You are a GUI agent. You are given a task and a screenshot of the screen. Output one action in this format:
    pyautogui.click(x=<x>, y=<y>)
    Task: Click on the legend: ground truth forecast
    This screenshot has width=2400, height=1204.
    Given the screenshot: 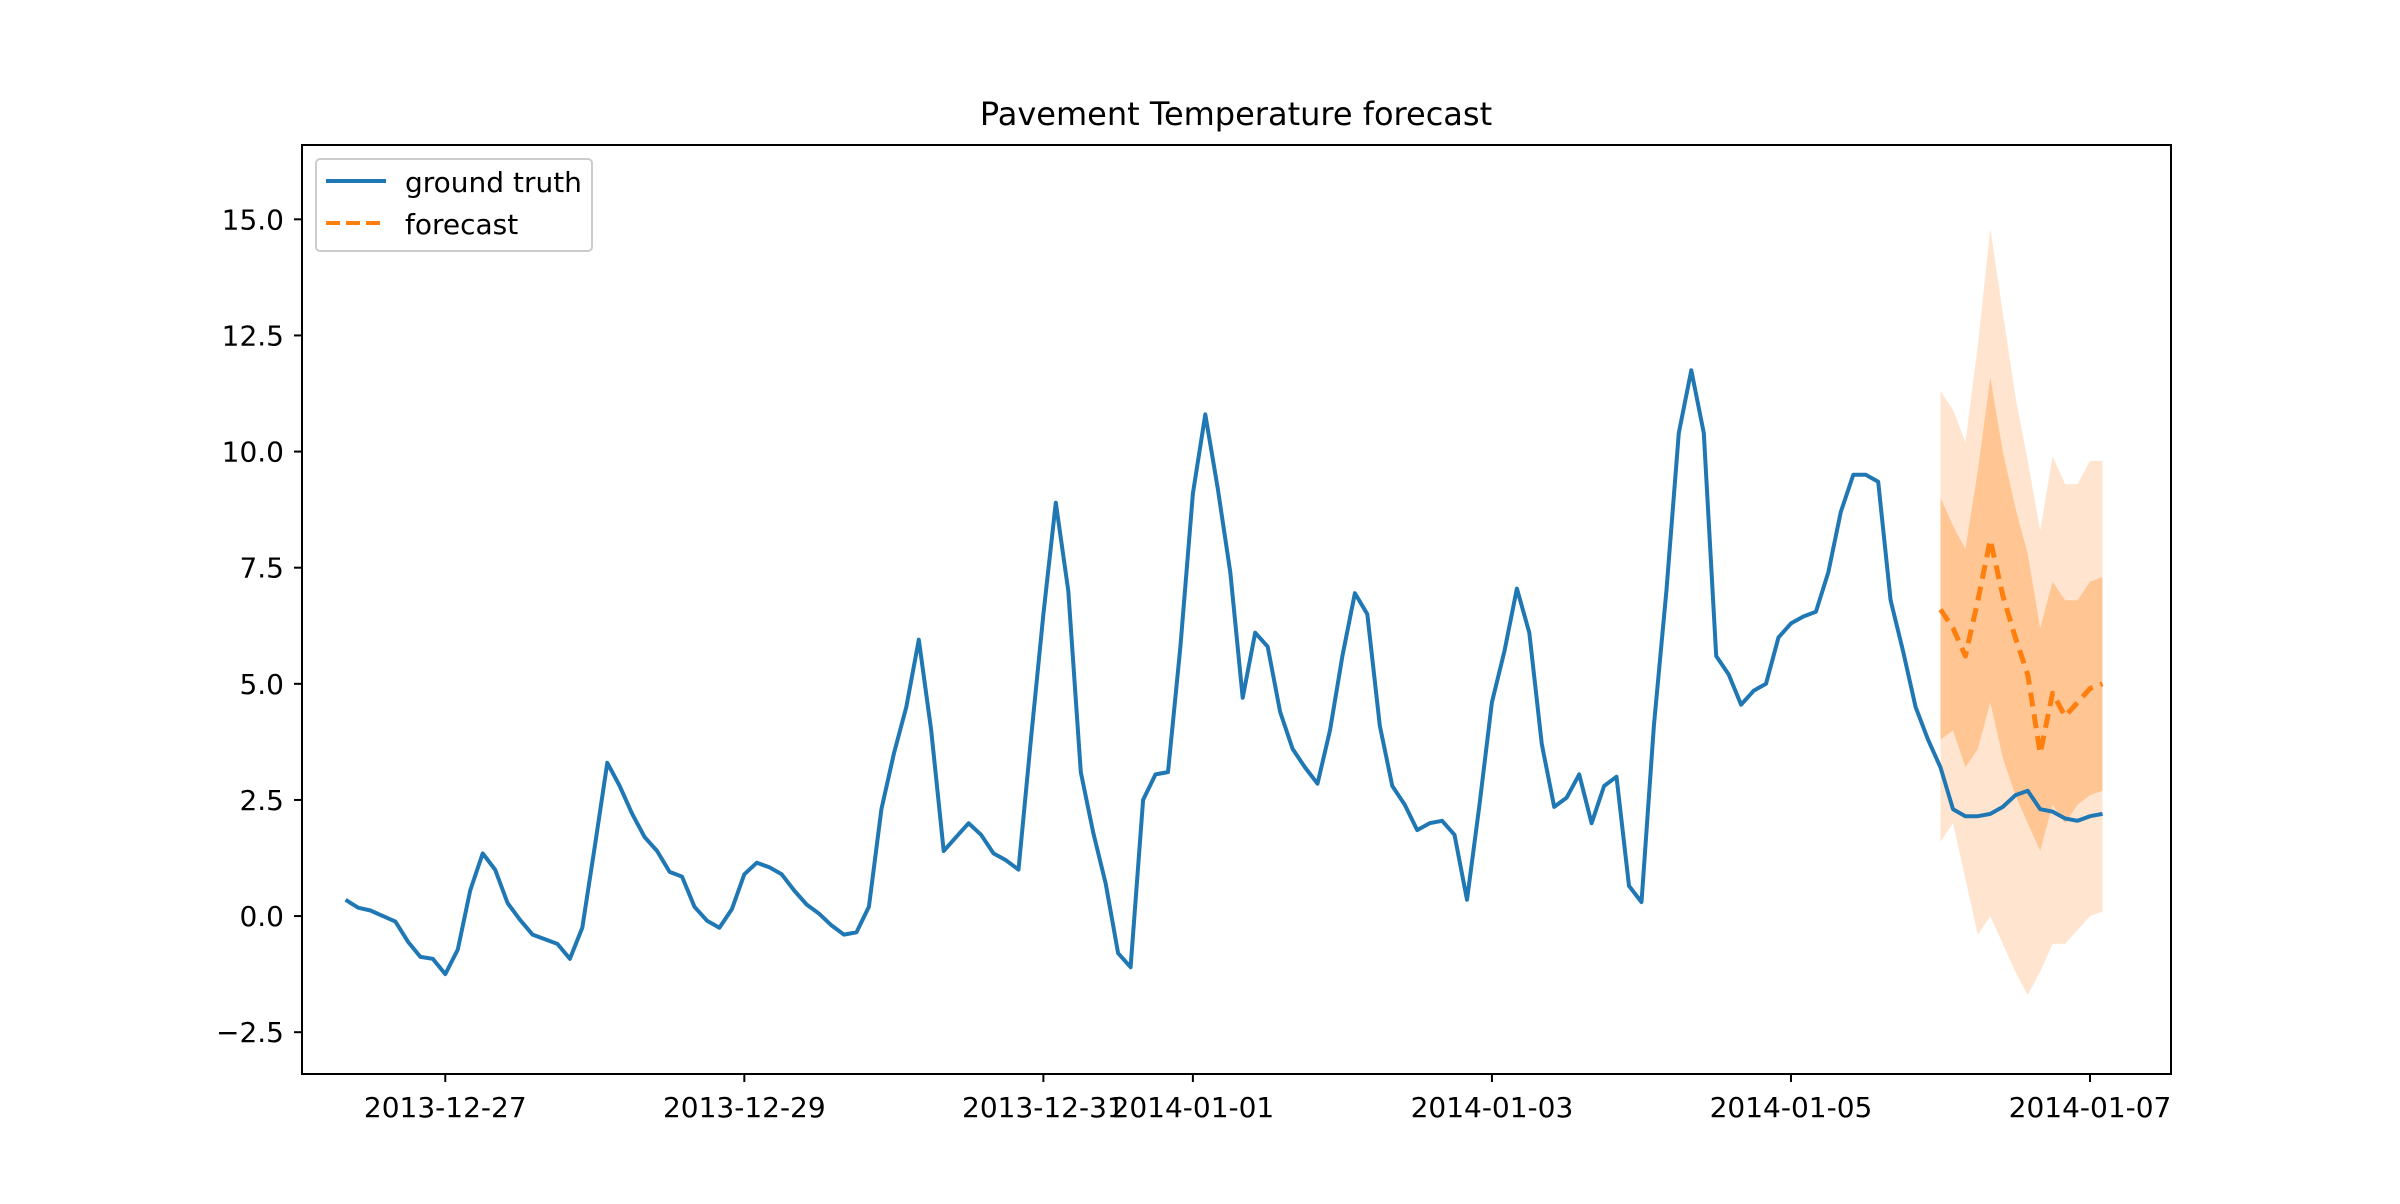 What is the action you would take?
    pyautogui.click(x=454, y=205)
    